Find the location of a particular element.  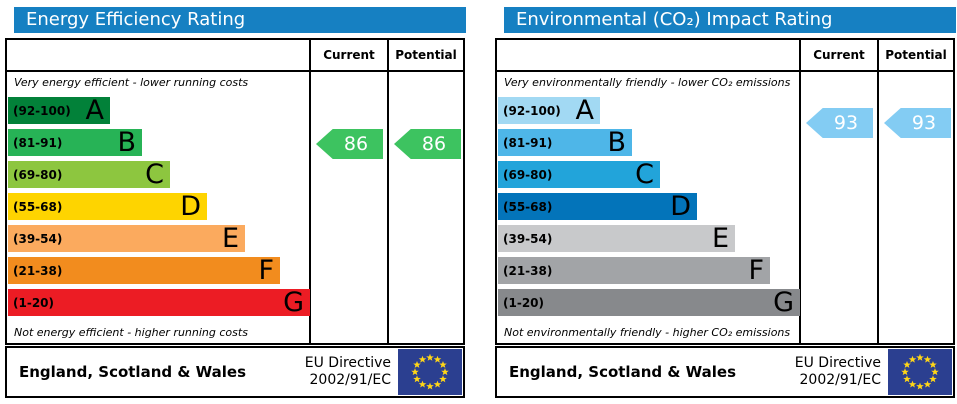

energy-band-a: (92-100) A is located at coordinates (59, 110).